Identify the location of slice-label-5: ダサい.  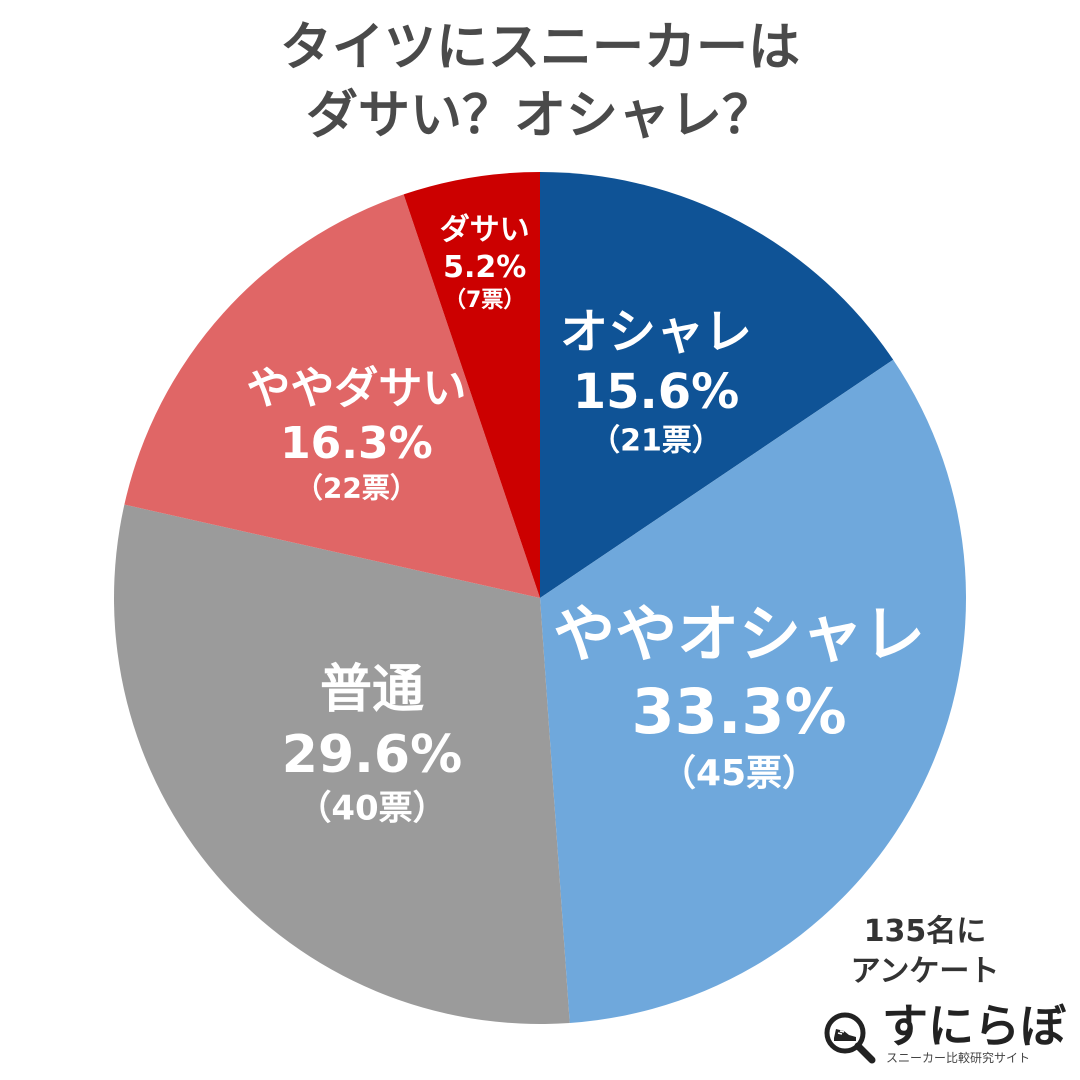
(485, 230).